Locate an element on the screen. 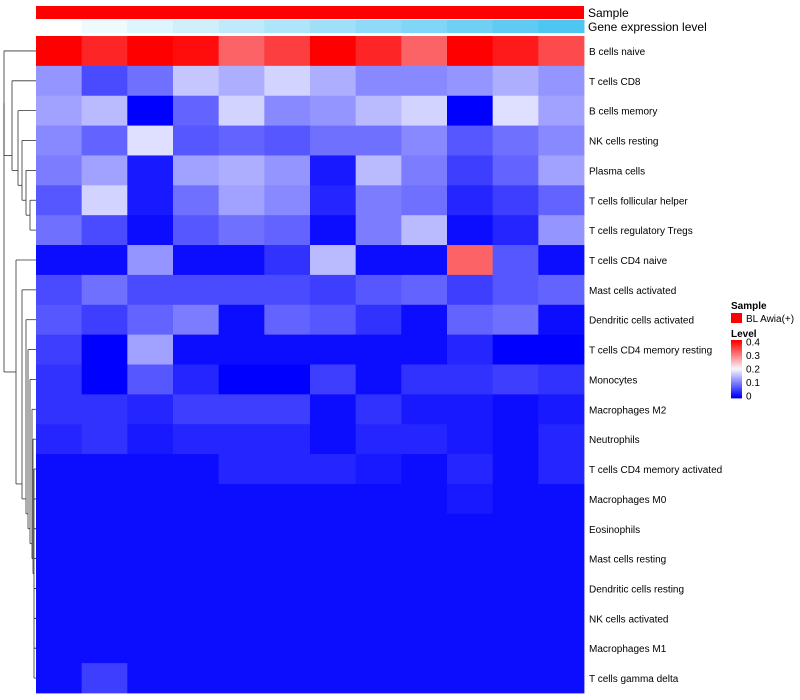  annotation-label-gene-expression-level: Gene expression level is located at coordinates (647, 27).